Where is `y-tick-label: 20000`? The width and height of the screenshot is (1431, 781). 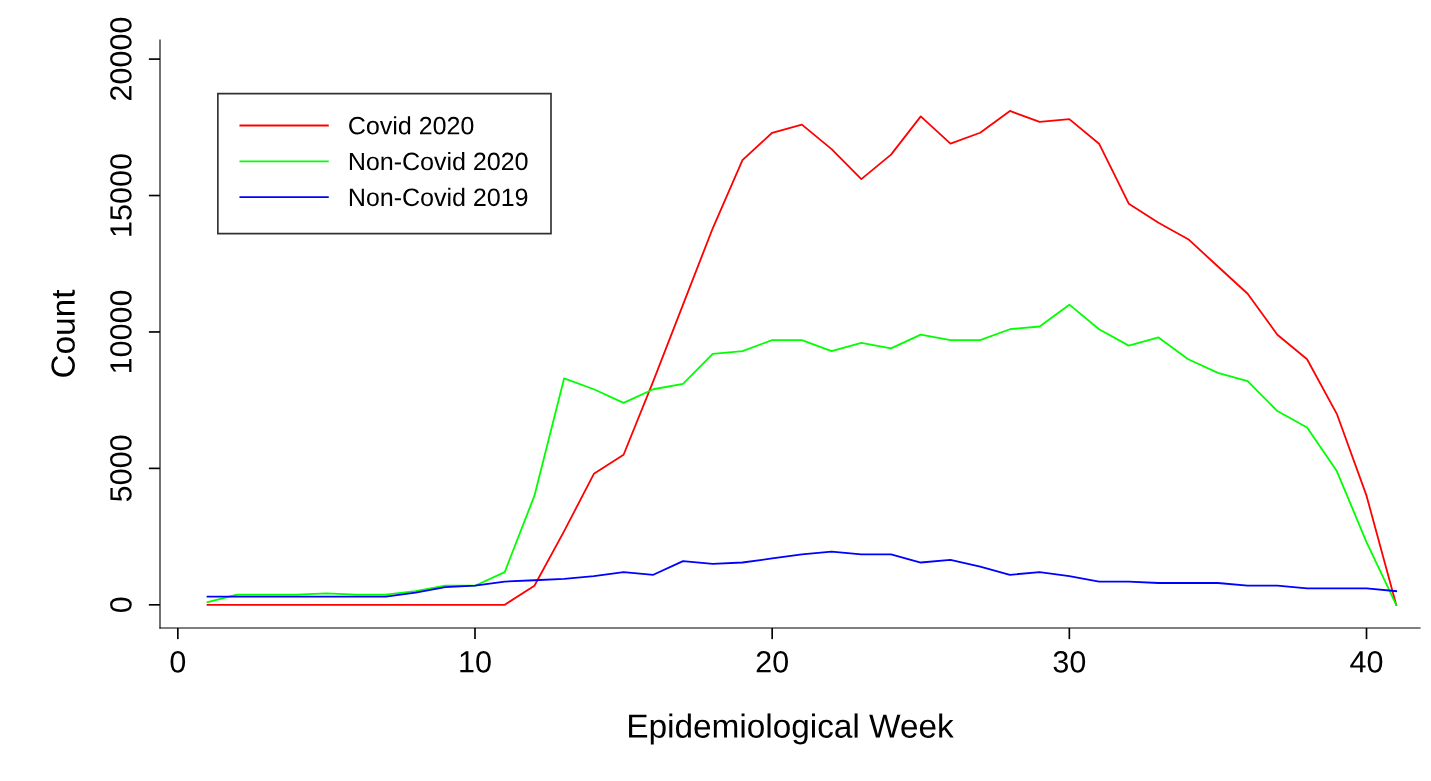
y-tick-label: 20000 is located at coordinates (121, 59).